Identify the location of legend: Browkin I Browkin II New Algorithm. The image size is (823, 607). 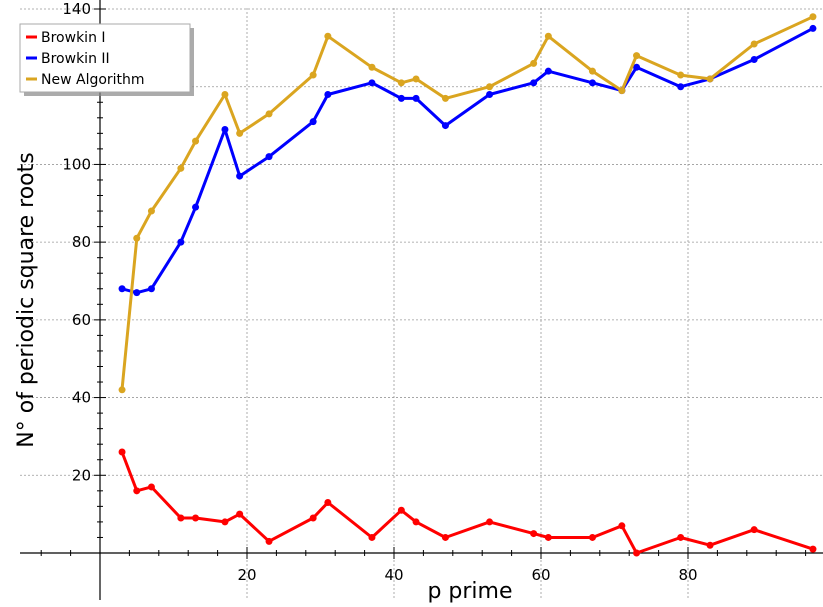
(106, 59).